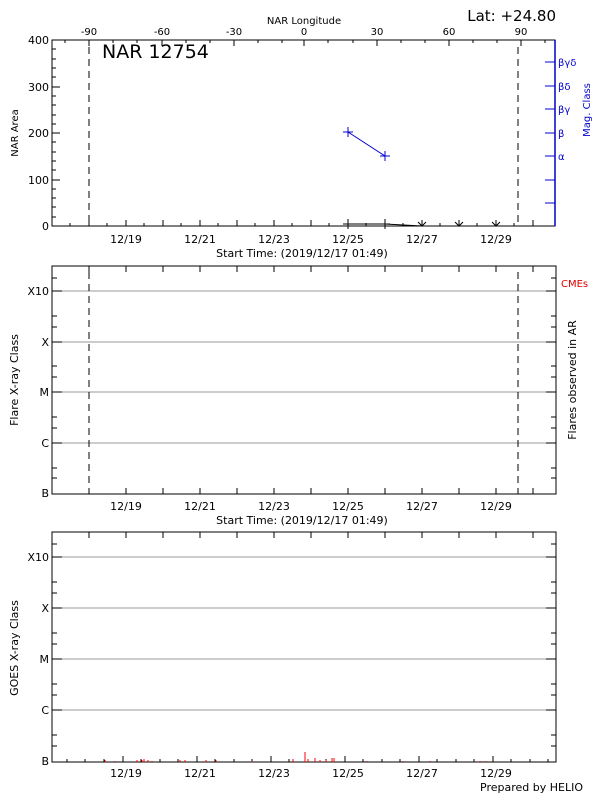 This screenshot has height=800, width=600. Describe the element at coordinates (38, 659) in the screenshot. I see `goes-class-tick-labels: X10 X M C B` at that location.